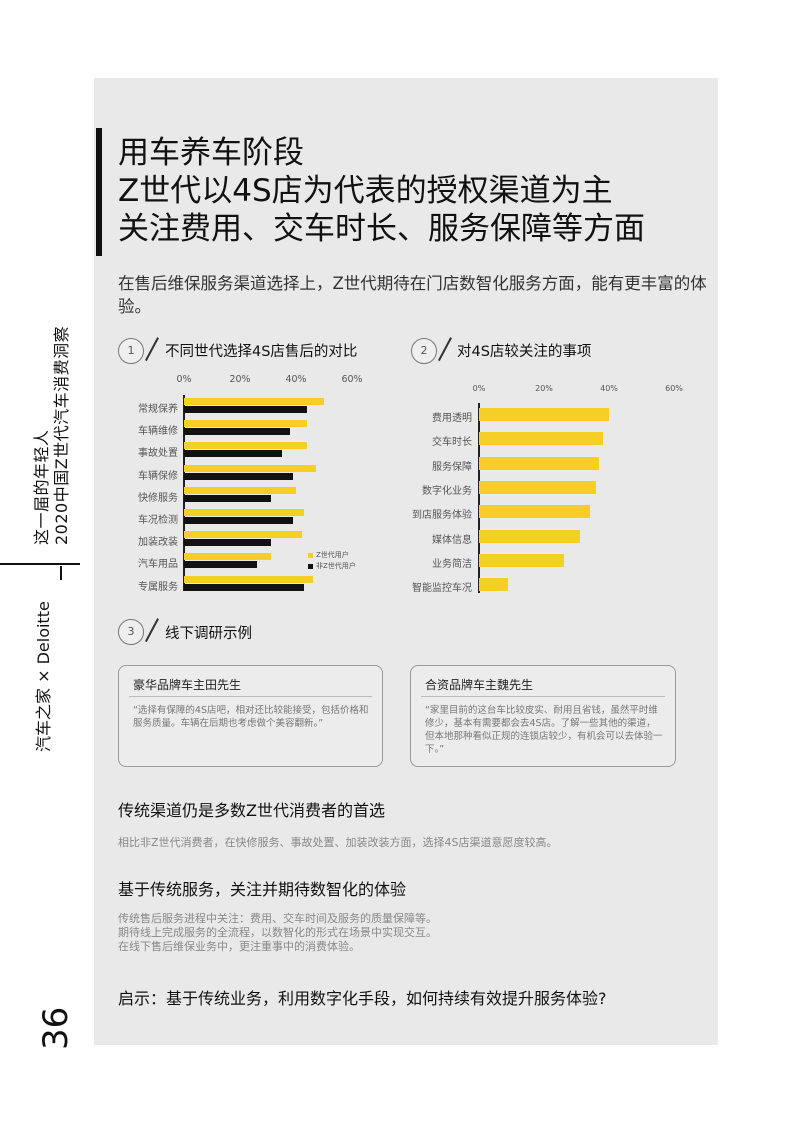  I want to click on chart2-category-label: 智能监控车况, so click(442, 589).